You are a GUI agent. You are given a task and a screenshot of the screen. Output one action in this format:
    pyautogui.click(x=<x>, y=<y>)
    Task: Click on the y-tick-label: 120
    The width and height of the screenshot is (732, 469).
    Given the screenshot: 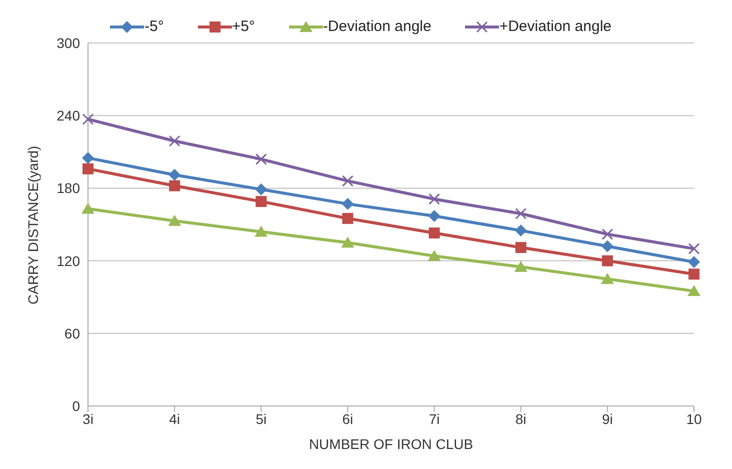 What is the action you would take?
    pyautogui.click(x=68, y=260)
    